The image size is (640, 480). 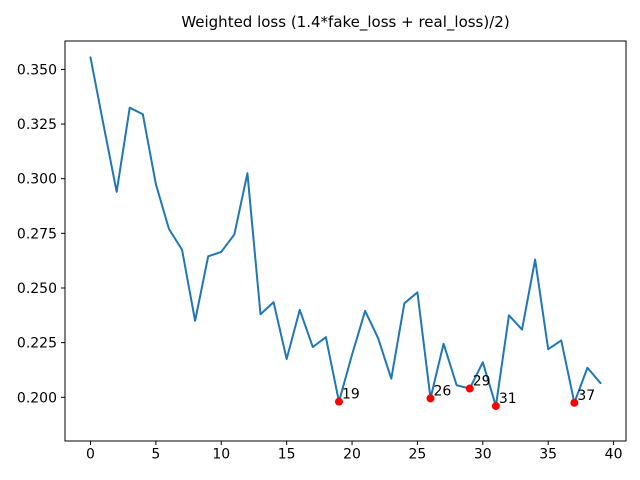 What do you see at coordinates (37, 180) in the screenshot?
I see `y-tick-label: 0.300` at bounding box center [37, 180].